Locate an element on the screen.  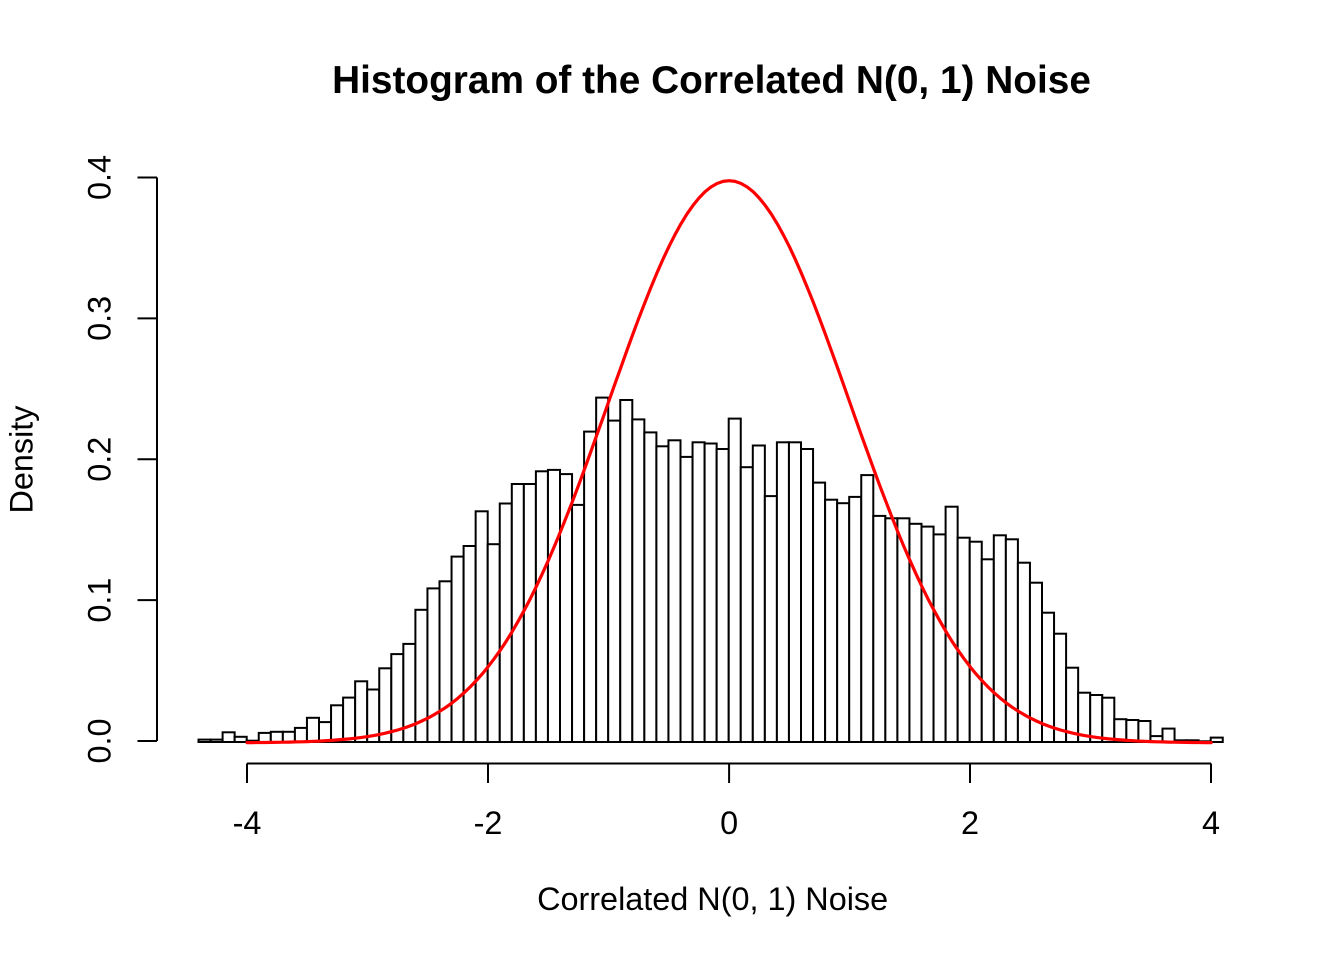
svg-text: 2 is located at coordinates (970, 823).